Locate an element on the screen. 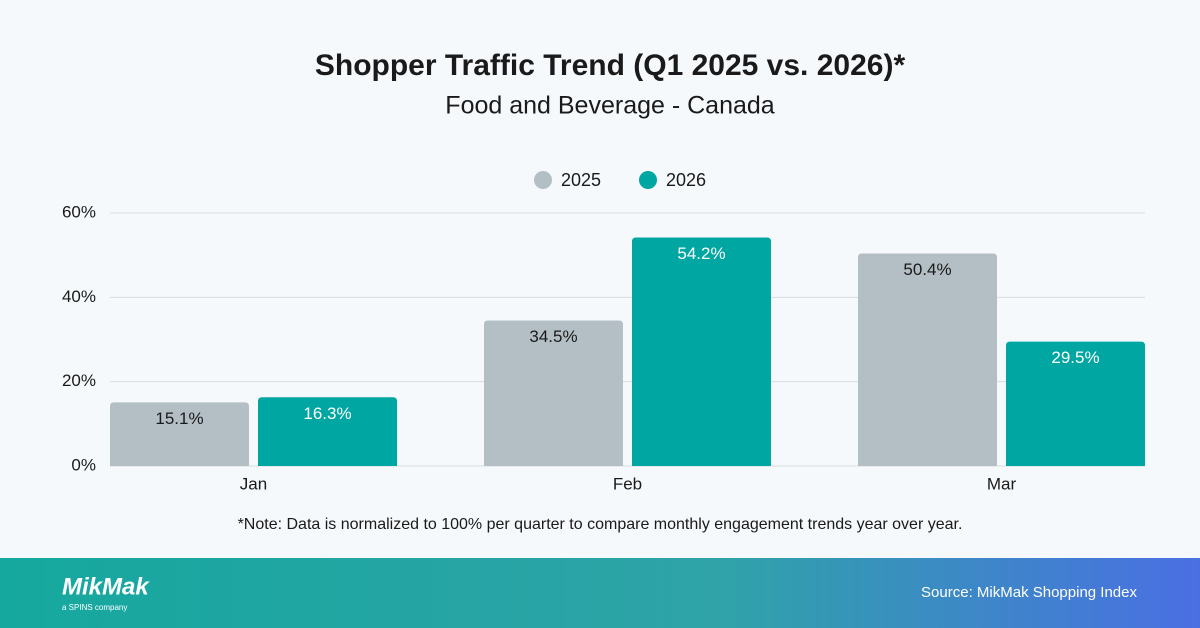 Image resolution: width=1200 pixels, height=628 pixels. logo-tagline: a SPINS company is located at coordinates (94, 607).